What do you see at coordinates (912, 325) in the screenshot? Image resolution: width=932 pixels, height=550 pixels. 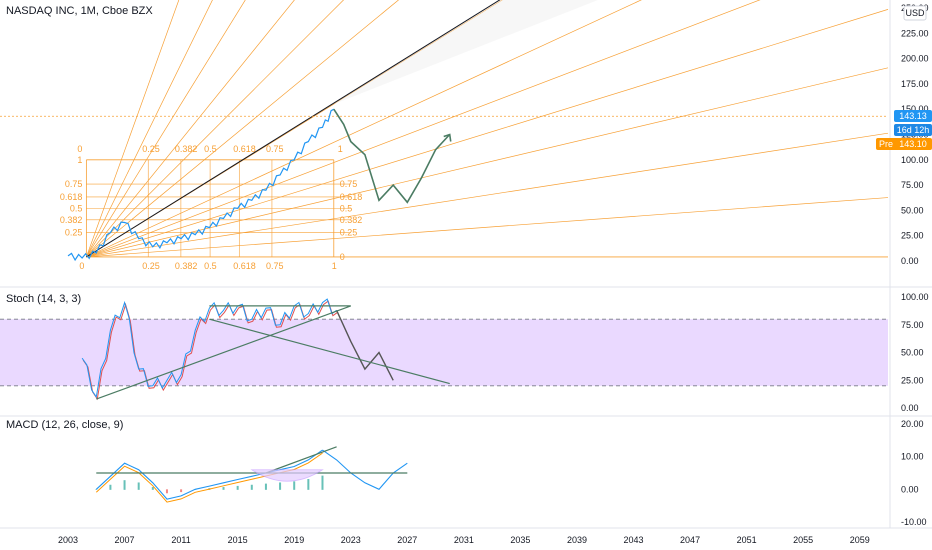 I see `stoch-tick-label: 75.00` at bounding box center [912, 325].